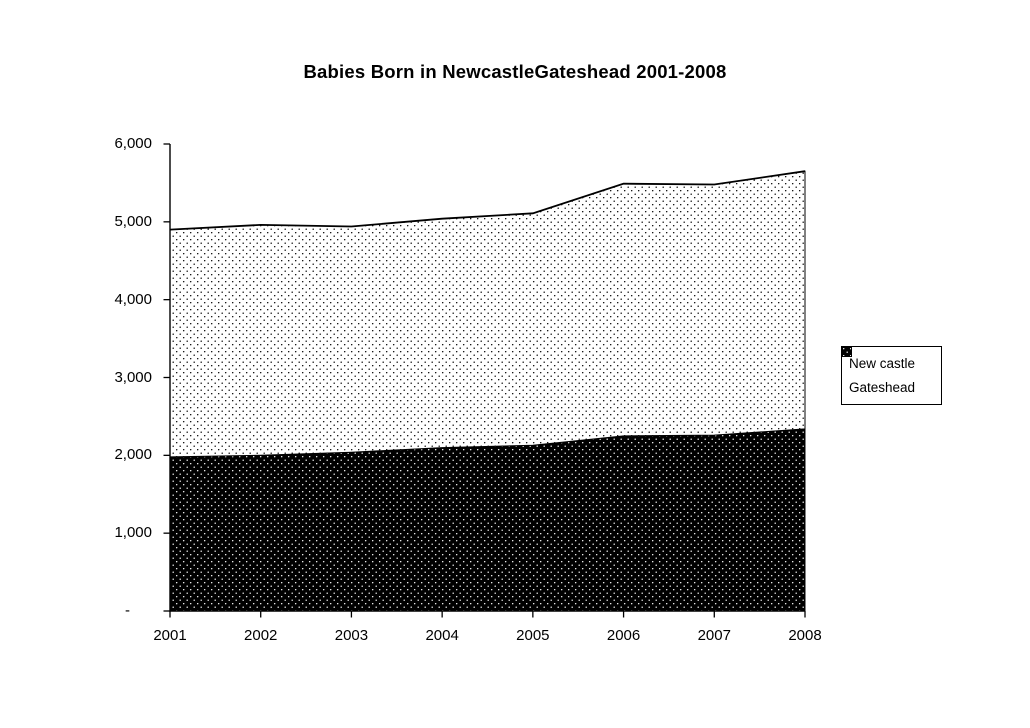 The height and width of the screenshot is (728, 1030). What do you see at coordinates (170, 635) in the screenshot?
I see `x-tick-label: 2001` at bounding box center [170, 635].